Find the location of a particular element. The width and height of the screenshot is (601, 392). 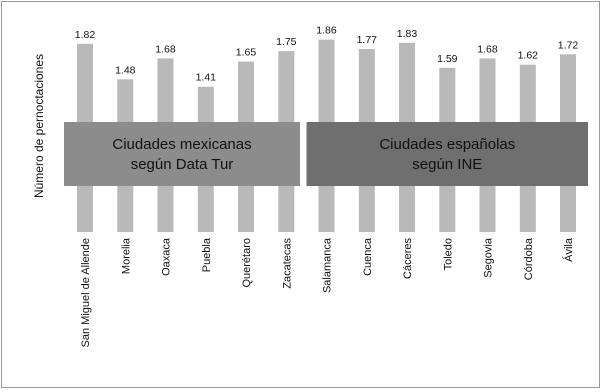

y-axis-title: Número de pernoctaciones is located at coordinates (39, 126).